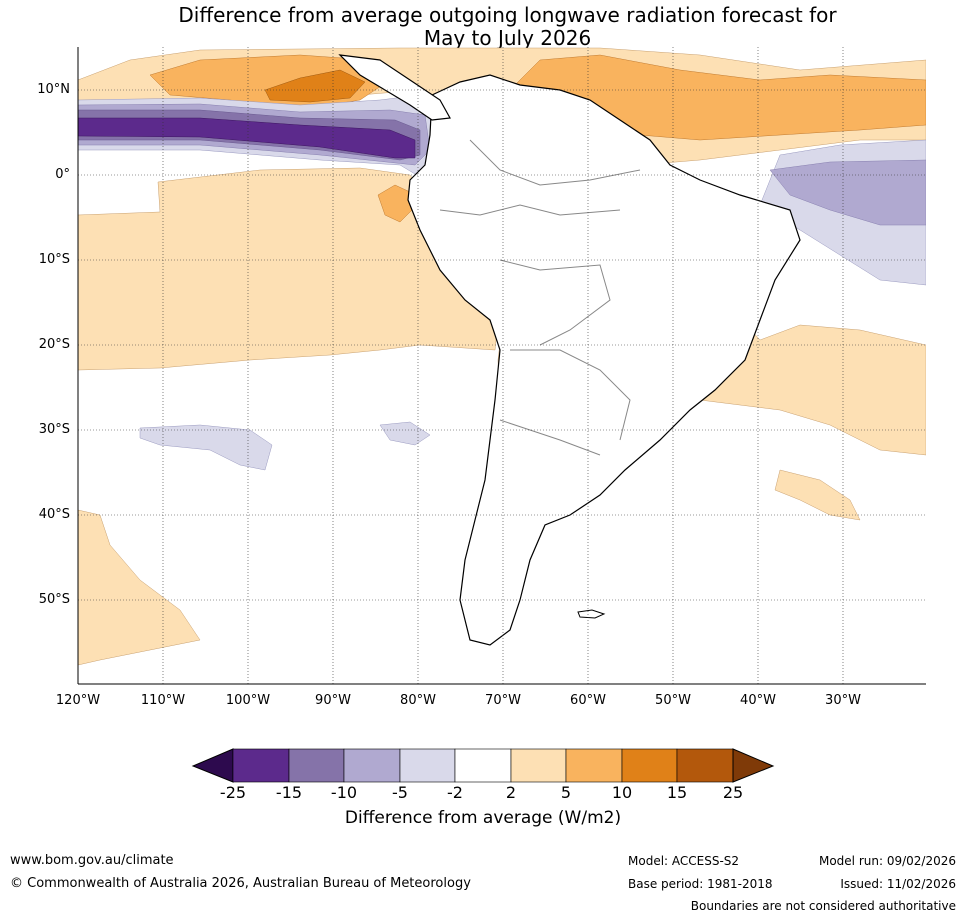  I want to click on colorbar-tick: -10, so click(344, 792).